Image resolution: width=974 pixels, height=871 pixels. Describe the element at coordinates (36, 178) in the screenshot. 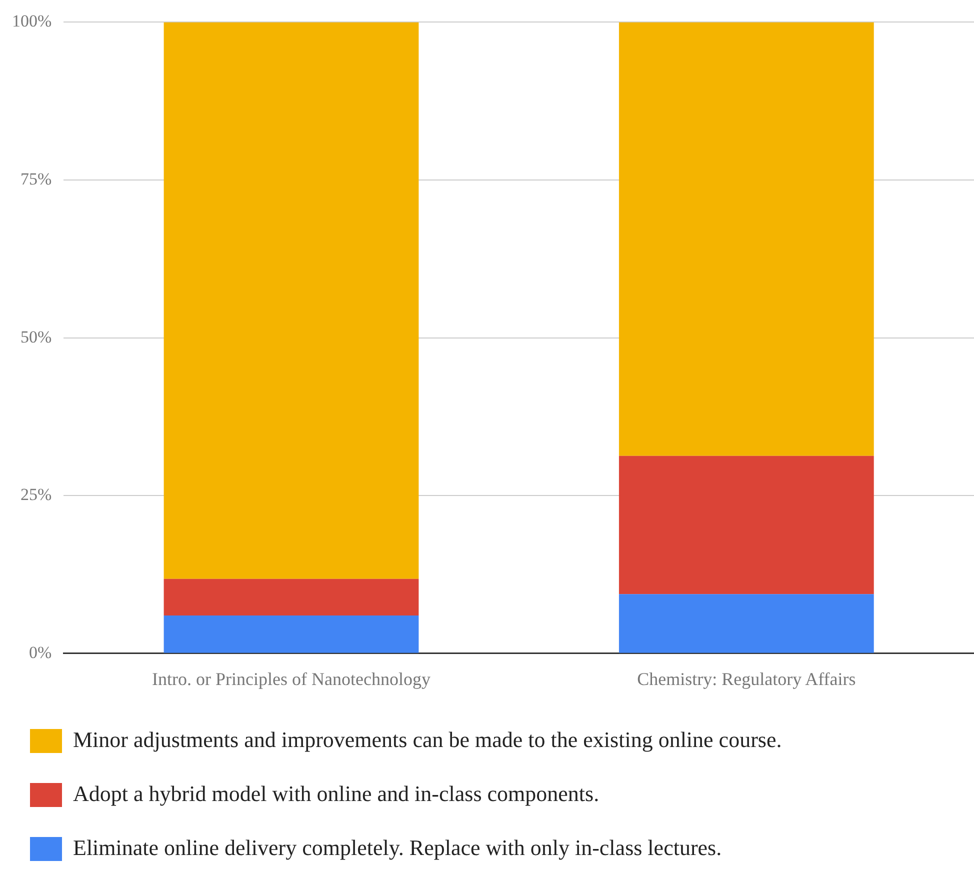

I see `y-tick-label: 75%` at that location.